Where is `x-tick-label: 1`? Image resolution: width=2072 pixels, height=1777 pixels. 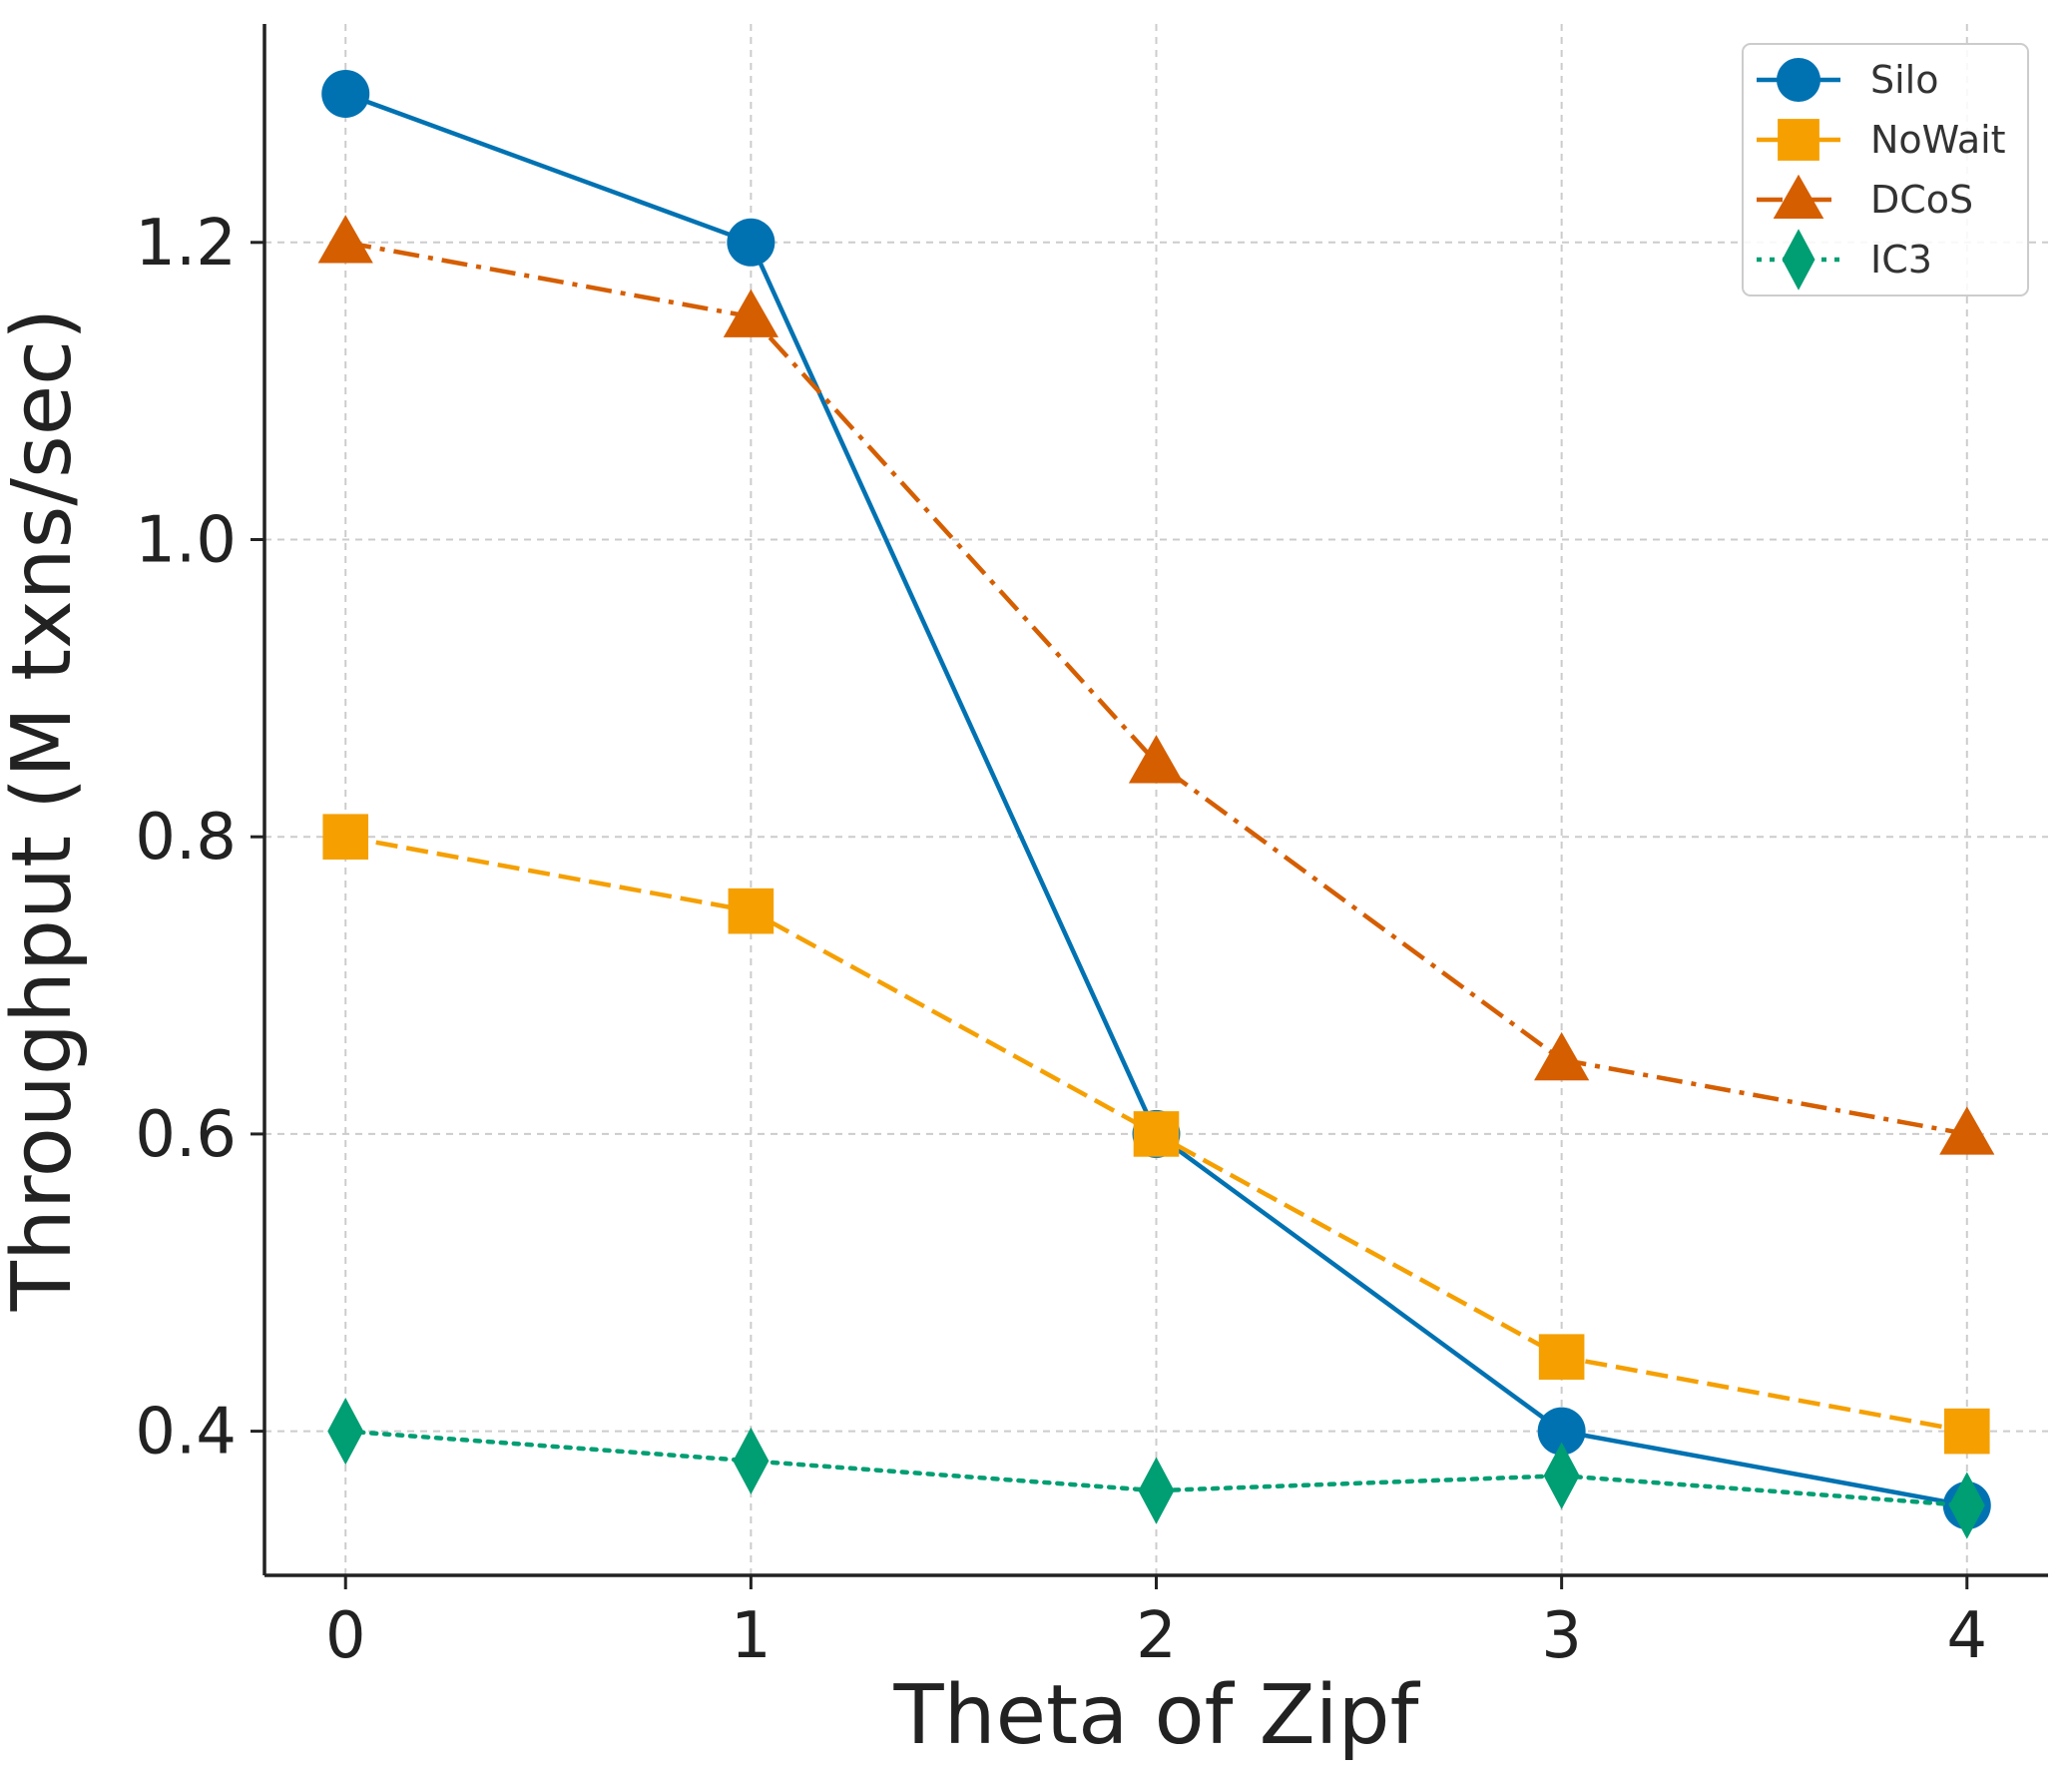
x-tick-label: 1 is located at coordinates (751, 1636).